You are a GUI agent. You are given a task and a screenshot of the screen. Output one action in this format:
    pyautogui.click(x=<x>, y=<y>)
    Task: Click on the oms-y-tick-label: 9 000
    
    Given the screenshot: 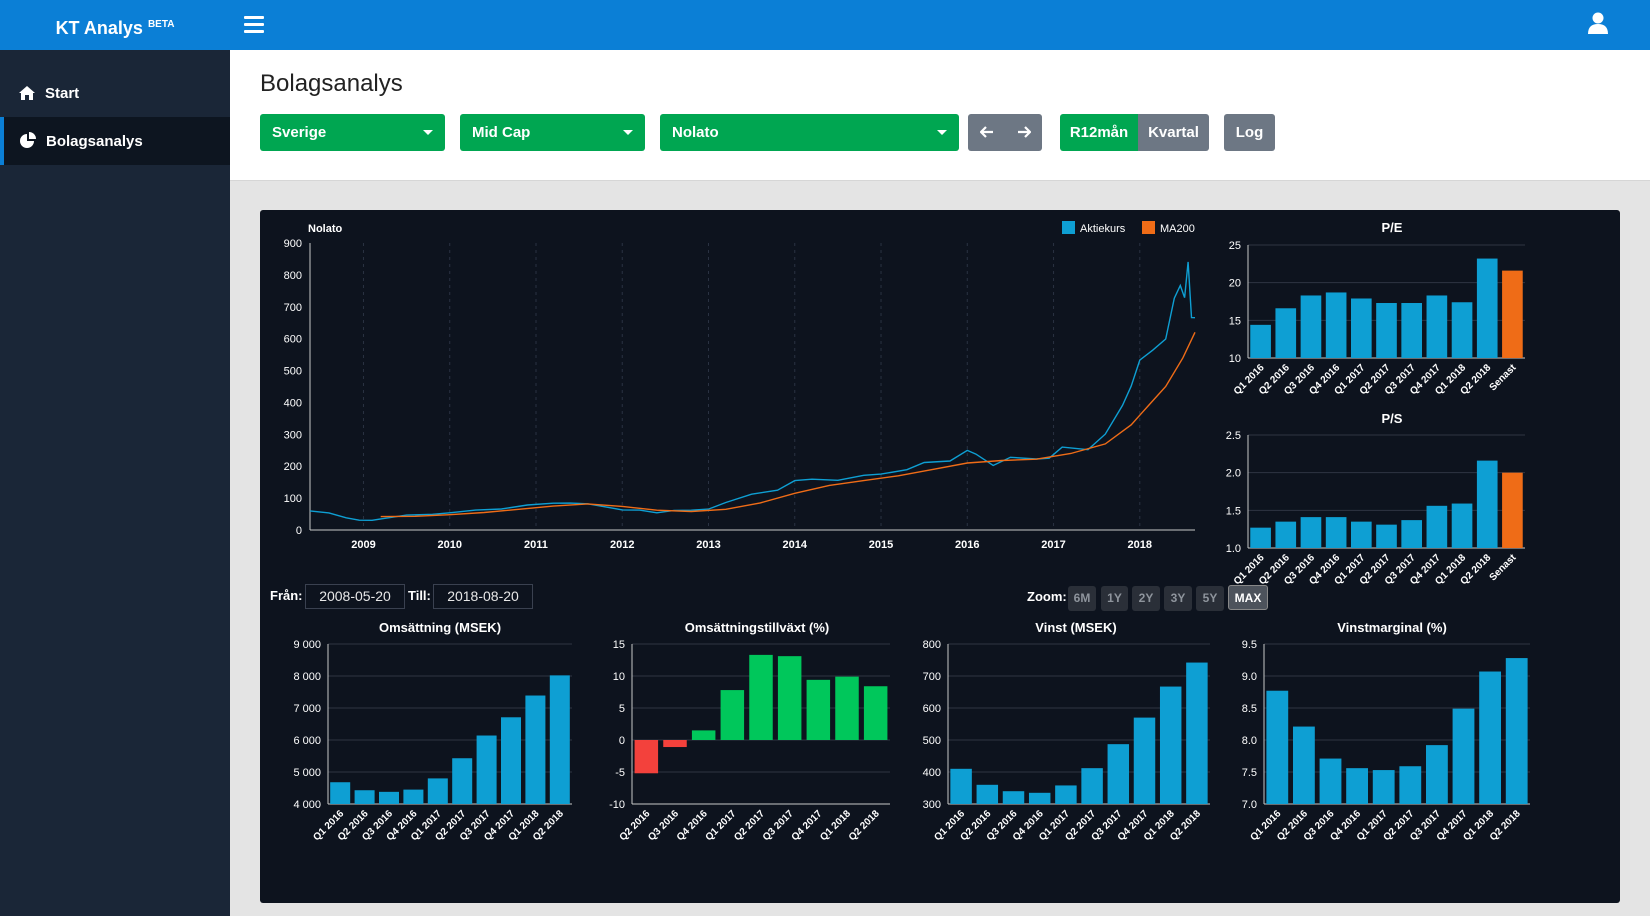 What is the action you would take?
    pyautogui.click(x=307, y=645)
    